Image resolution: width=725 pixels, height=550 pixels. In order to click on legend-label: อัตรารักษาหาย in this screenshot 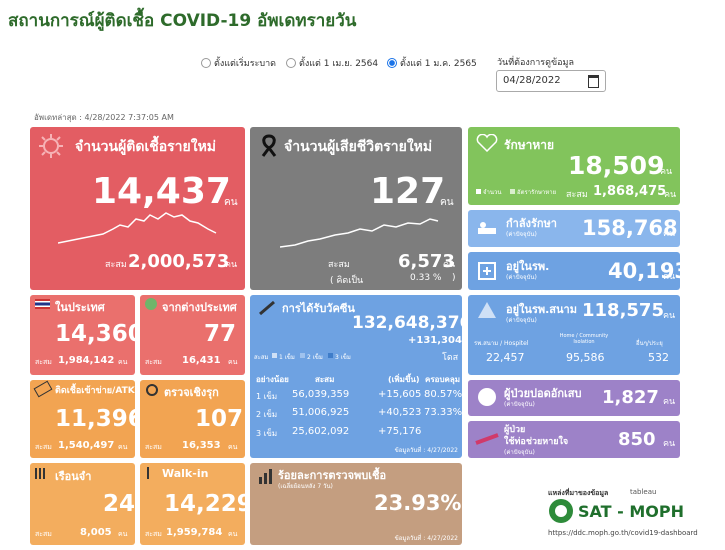, I will do `click(537, 192)`.